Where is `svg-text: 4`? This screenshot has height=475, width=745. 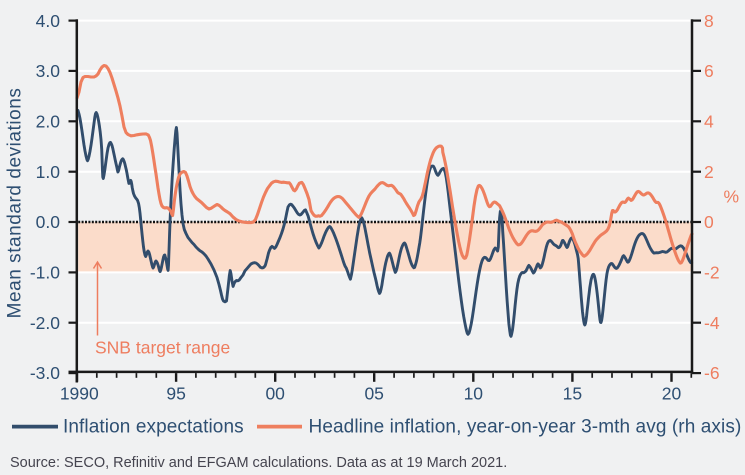 svg-text: 4 is located at coordinates (709, 122).